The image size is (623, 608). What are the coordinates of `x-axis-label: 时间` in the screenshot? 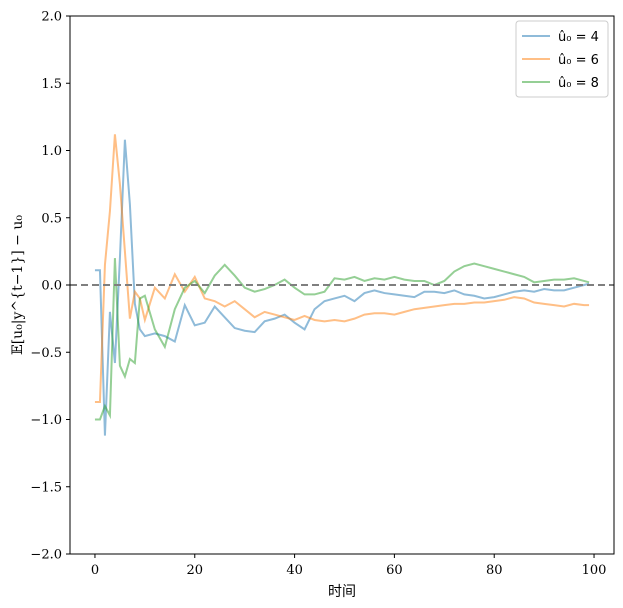 It's located at (342, 592).